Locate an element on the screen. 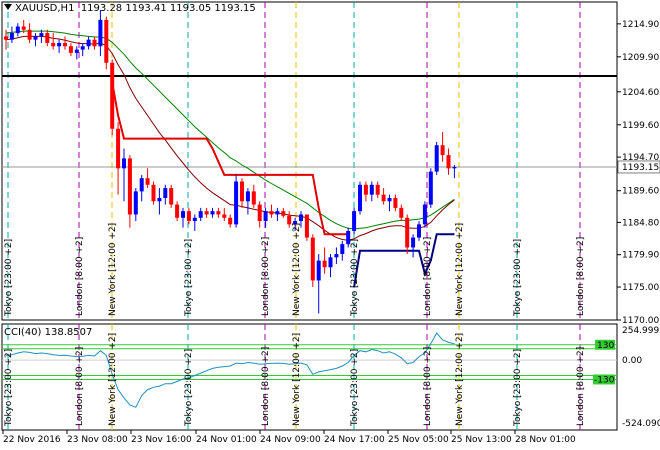  indicator-header: CCI(40) 138.8507 is located at coordinates (48, 332).